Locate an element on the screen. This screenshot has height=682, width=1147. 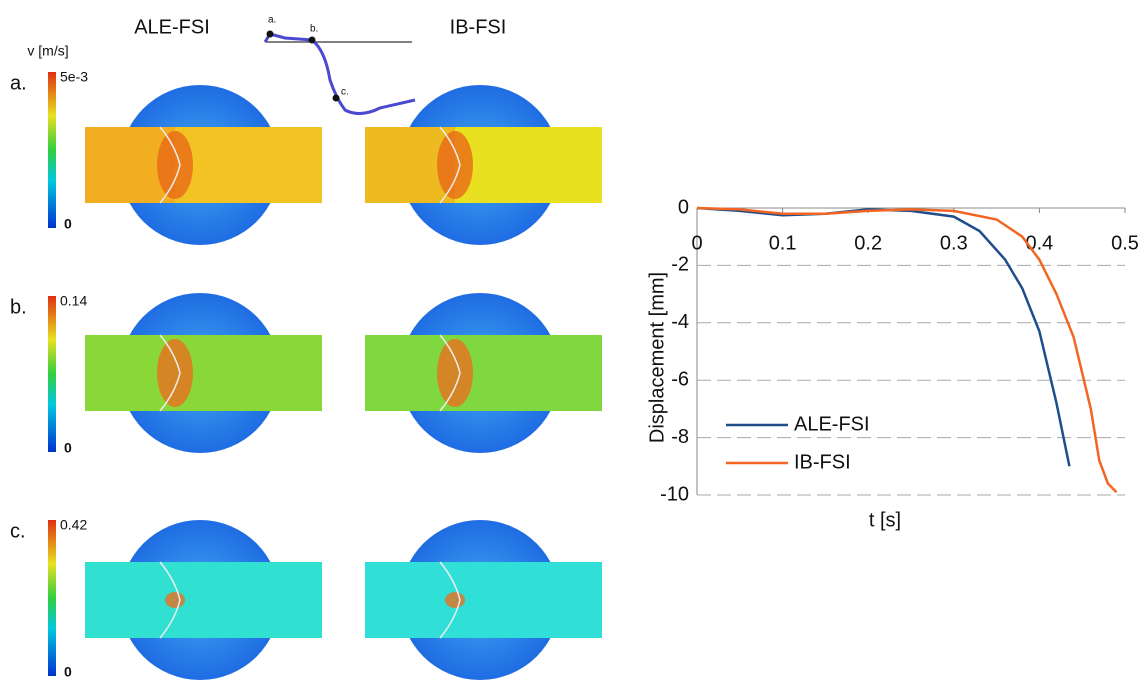
column-title: ALE-FSI is located at coordinates (172, 27).